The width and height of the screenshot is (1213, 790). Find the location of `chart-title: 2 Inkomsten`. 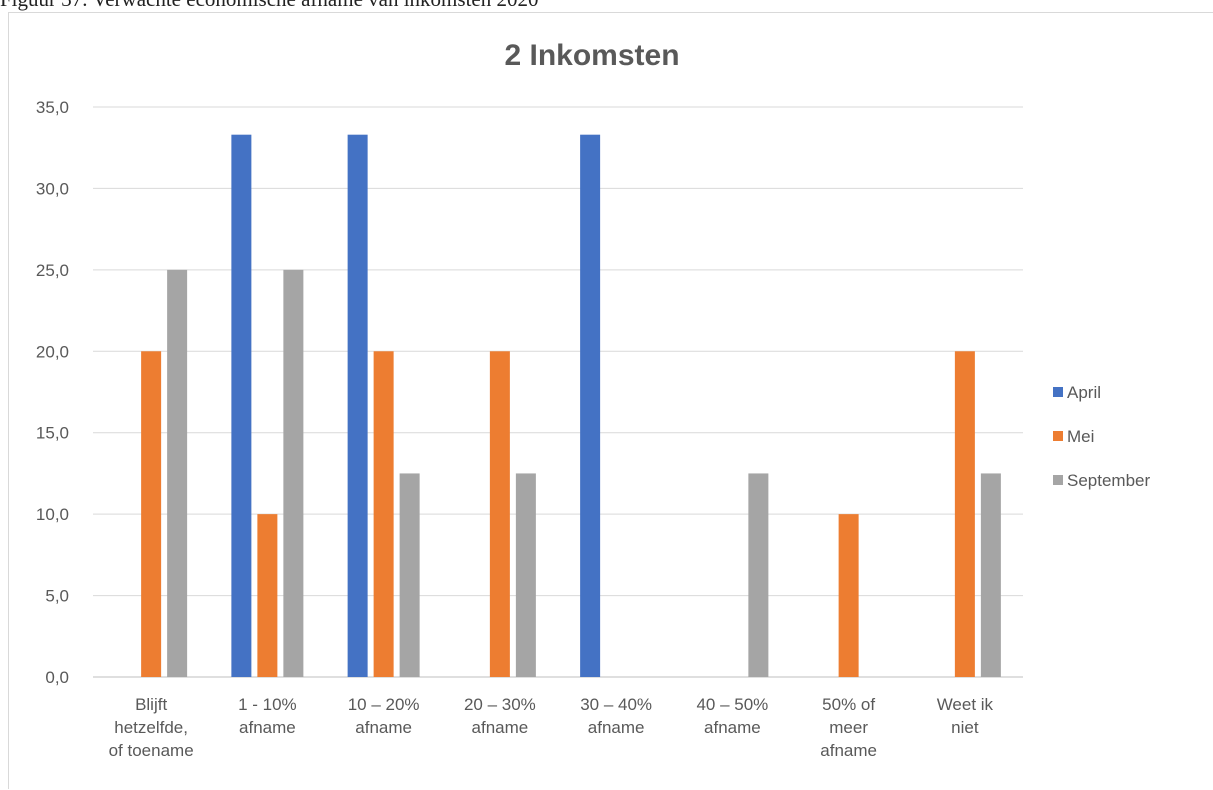

chart-title: 2 Inkomsten is located at coordinates (591, 55).